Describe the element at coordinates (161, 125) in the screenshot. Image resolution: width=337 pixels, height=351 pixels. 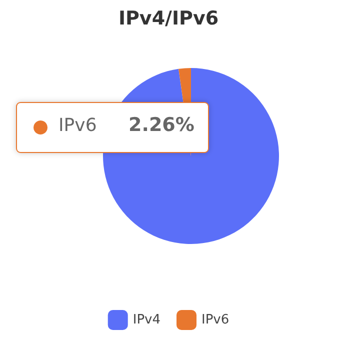
I see `data-label: 2.26%` at that location.